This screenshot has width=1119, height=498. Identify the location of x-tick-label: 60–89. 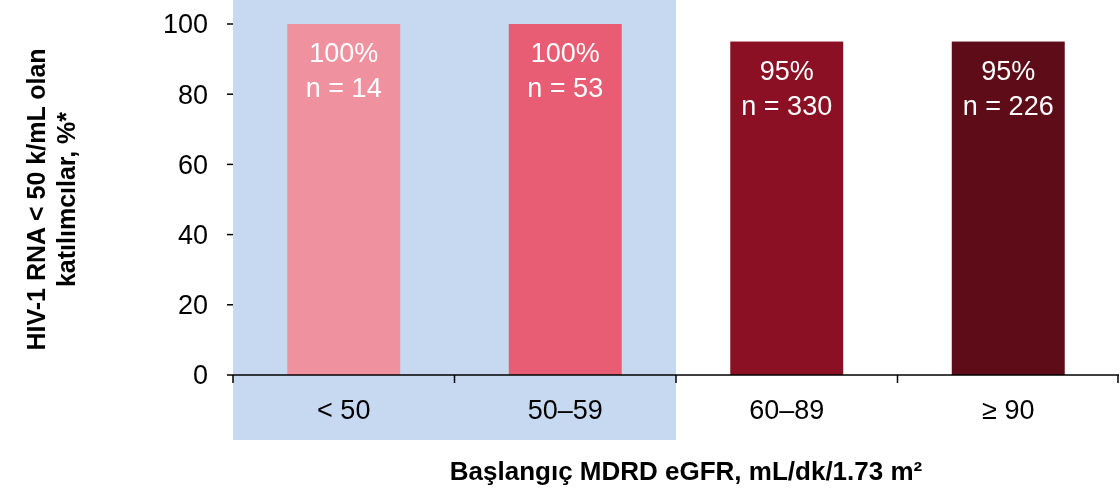
(787, 410).